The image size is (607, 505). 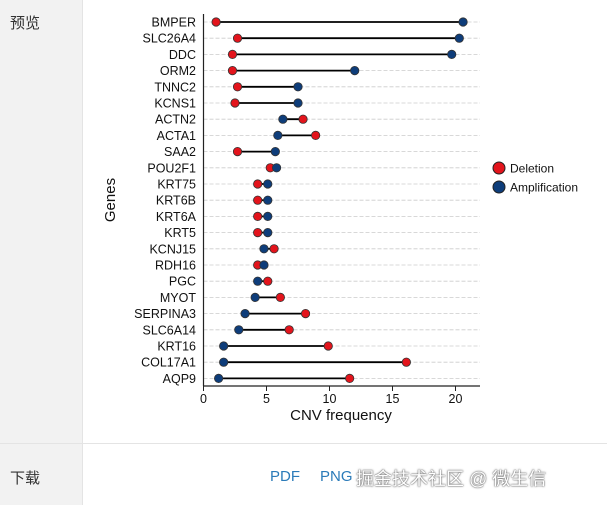 What do you see at coordinates (341, 415) in the screenshot?
I see `x-axis-title: CNV frequency` at bounding box center [341, 415].